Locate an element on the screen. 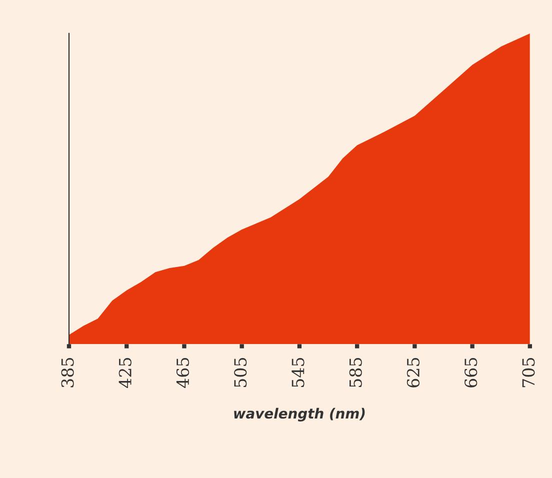 This screenshot has width=552, height=478. x-tick-label: 665 is located at coordinates (471, 373).